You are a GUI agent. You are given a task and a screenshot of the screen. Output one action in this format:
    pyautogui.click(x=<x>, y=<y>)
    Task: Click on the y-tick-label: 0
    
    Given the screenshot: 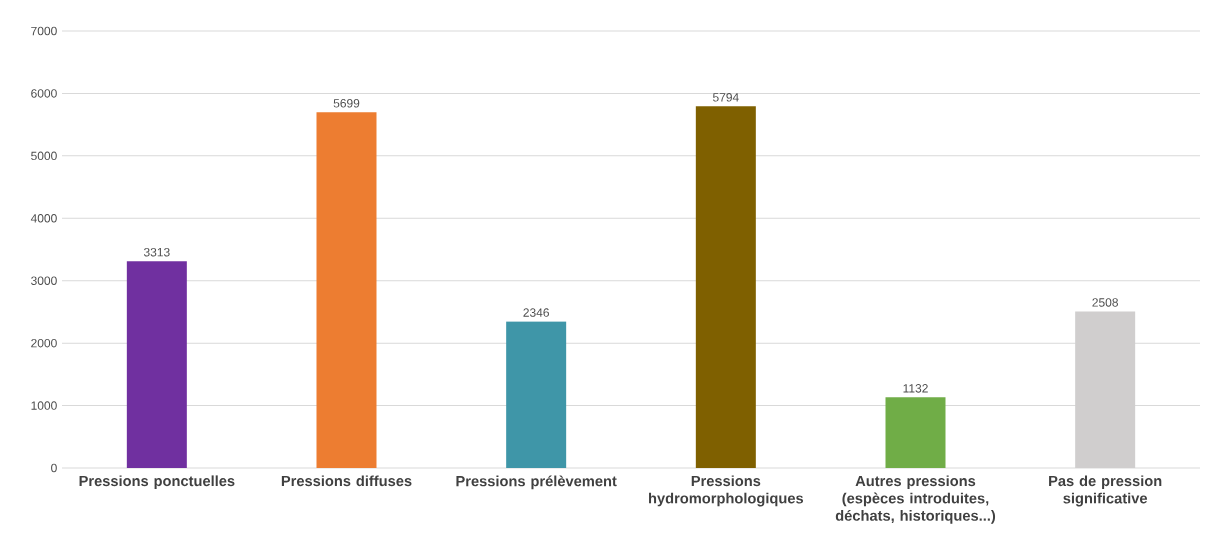 What is the action you would take?
    pyautogui.click(x=54, y=468)
    